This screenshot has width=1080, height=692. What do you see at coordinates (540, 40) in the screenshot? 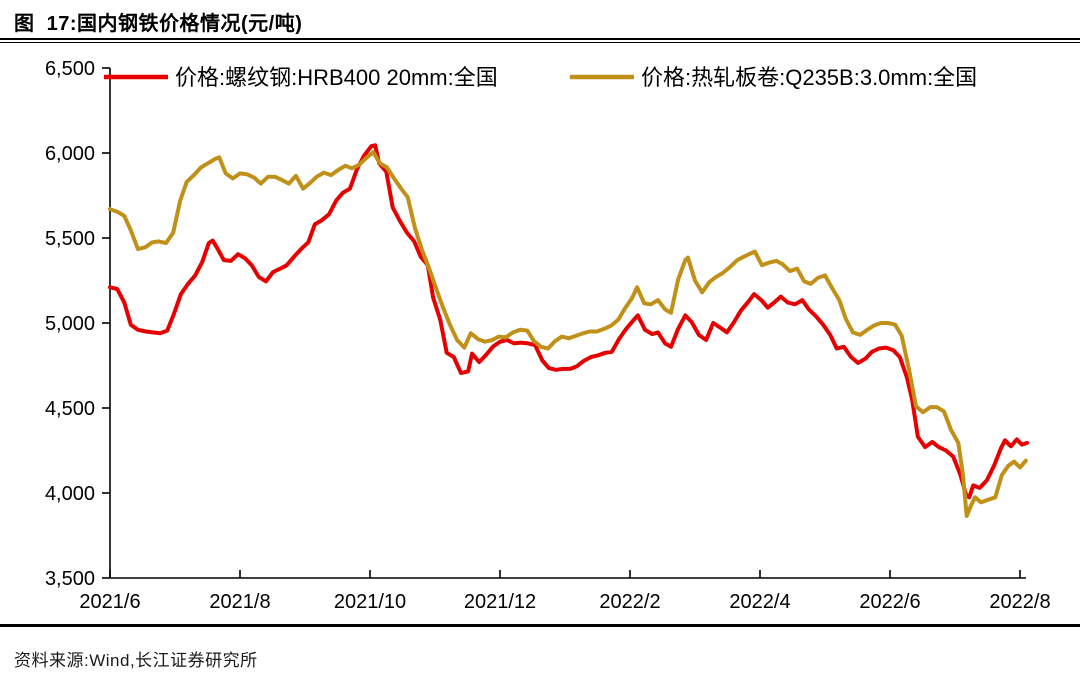
I see `title-underline` at bounding box center [540, 40].